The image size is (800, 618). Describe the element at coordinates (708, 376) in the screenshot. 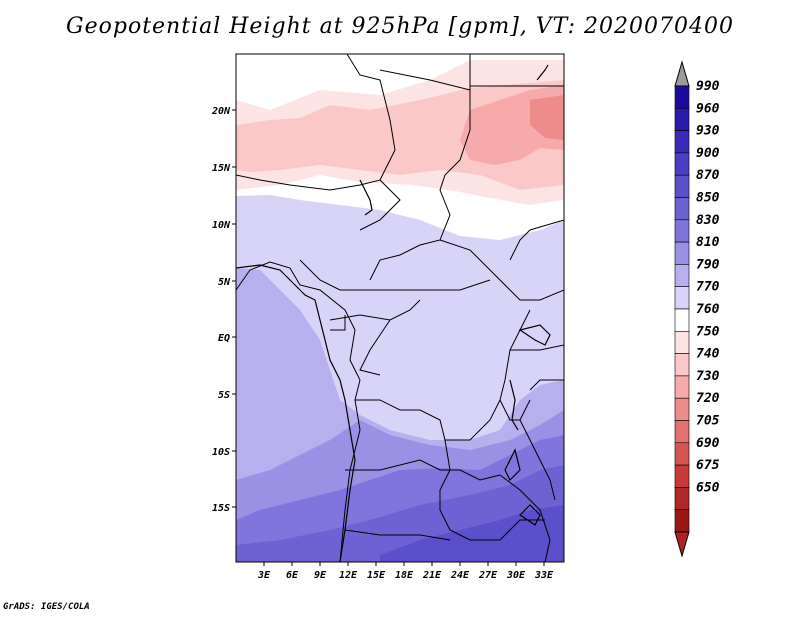

I see `colorbar-level-label: 730` at that location.